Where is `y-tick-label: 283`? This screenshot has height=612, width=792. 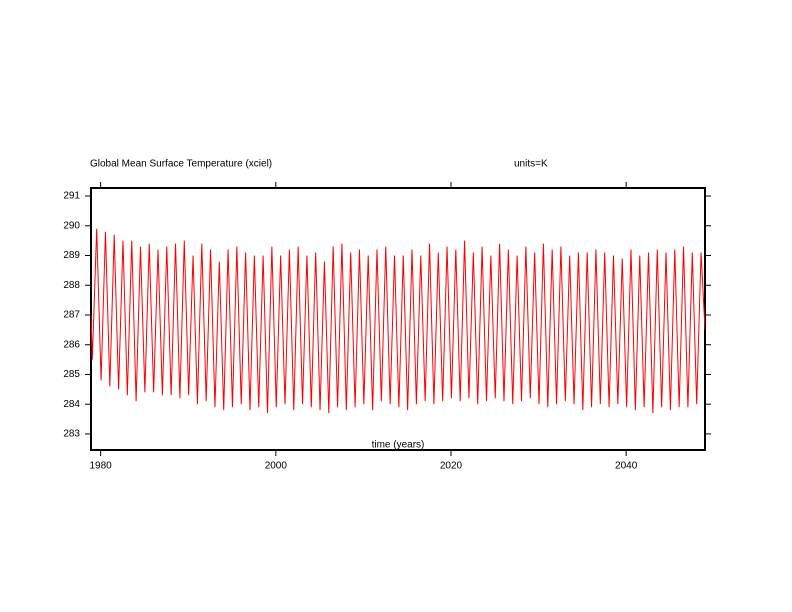
y-tick-label: 283 is located at coordinates (71, 434).